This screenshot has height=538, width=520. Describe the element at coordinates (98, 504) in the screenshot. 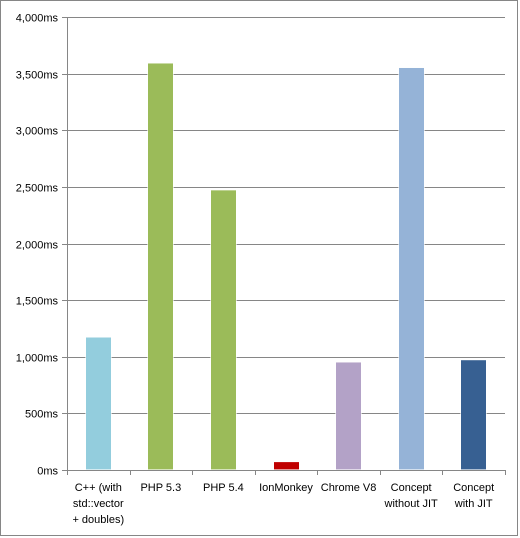

I see `category-label: C++ (with std::vector + doubles)` at that location.